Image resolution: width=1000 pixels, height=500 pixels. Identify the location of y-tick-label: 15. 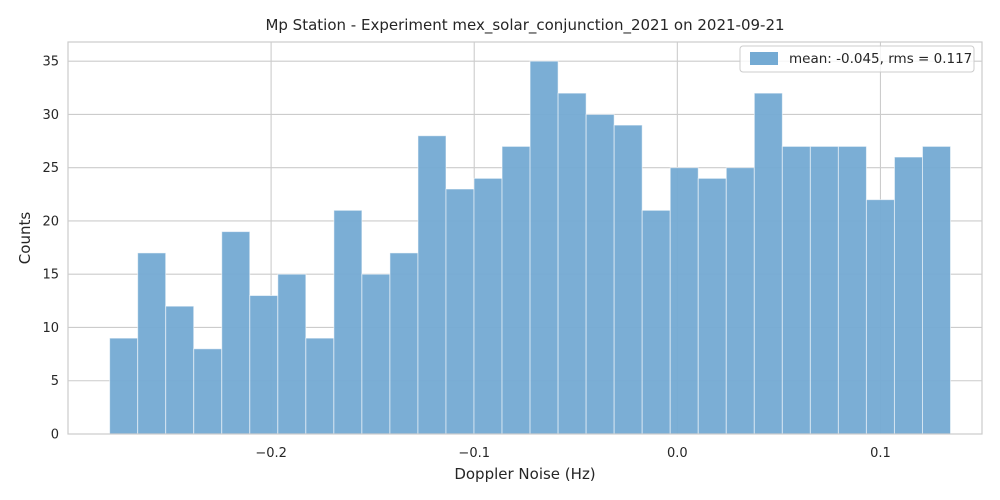
(50, 275).